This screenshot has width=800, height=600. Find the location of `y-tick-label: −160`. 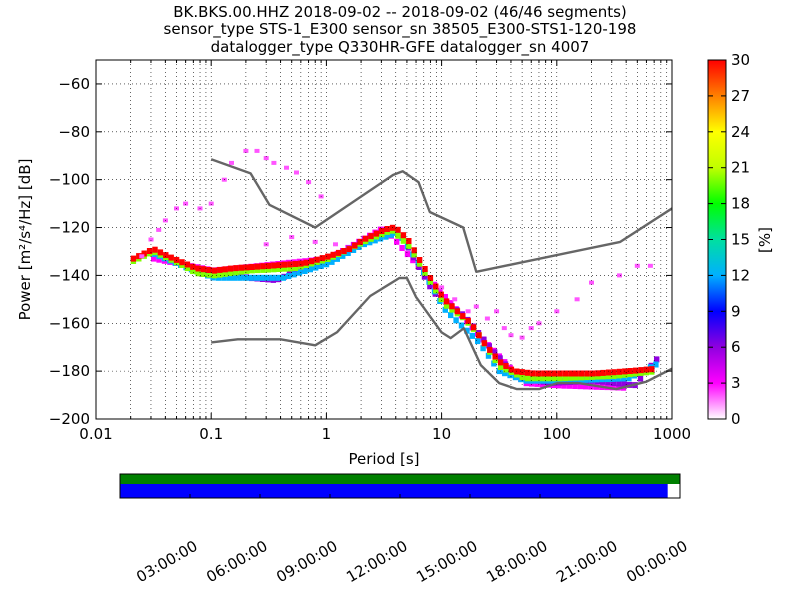

y-tick-label: −160 is located at coordinates (69, 323).